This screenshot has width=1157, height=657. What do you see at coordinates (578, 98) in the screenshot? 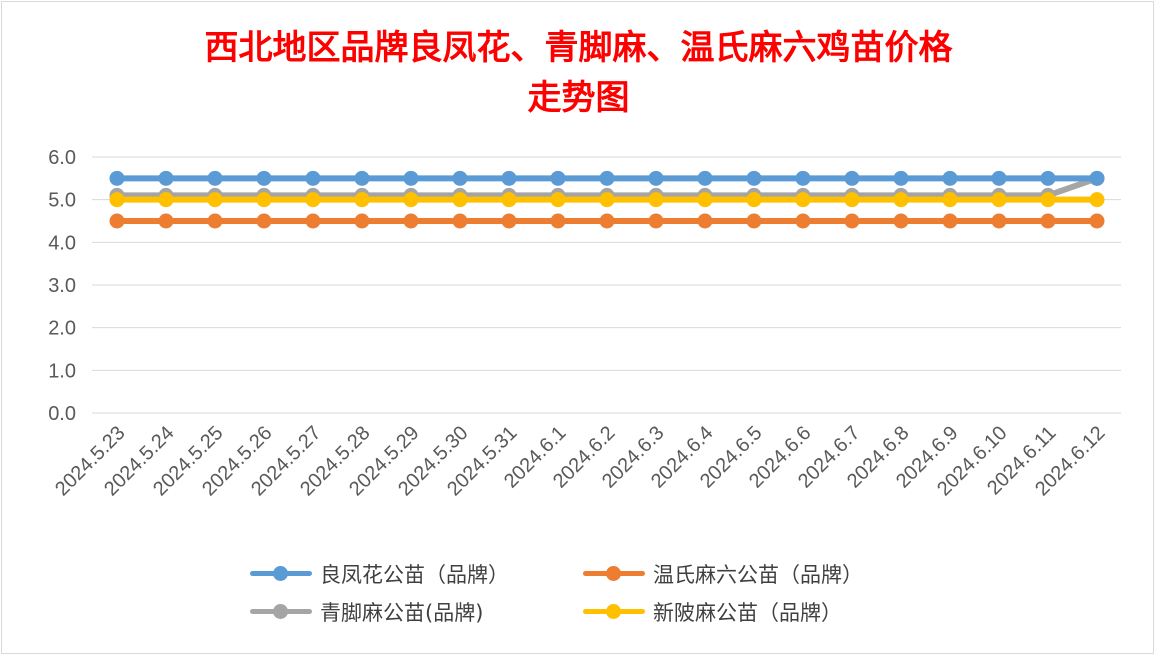
I see `chart-title-line-2: 走势图` at bounding box center [578, 98].